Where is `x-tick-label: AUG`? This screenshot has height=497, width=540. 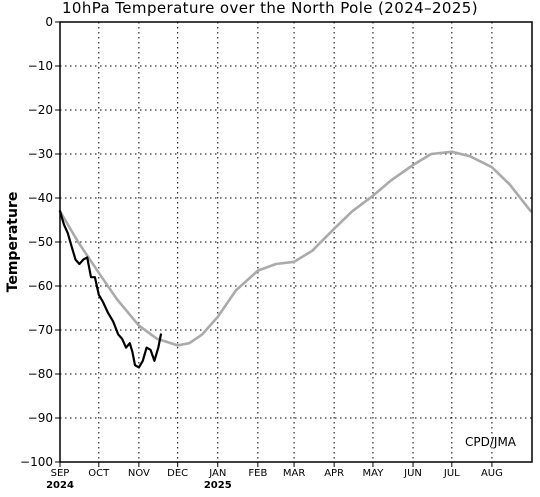
x-tick-label: AUG is located at coordinates (492, 473).